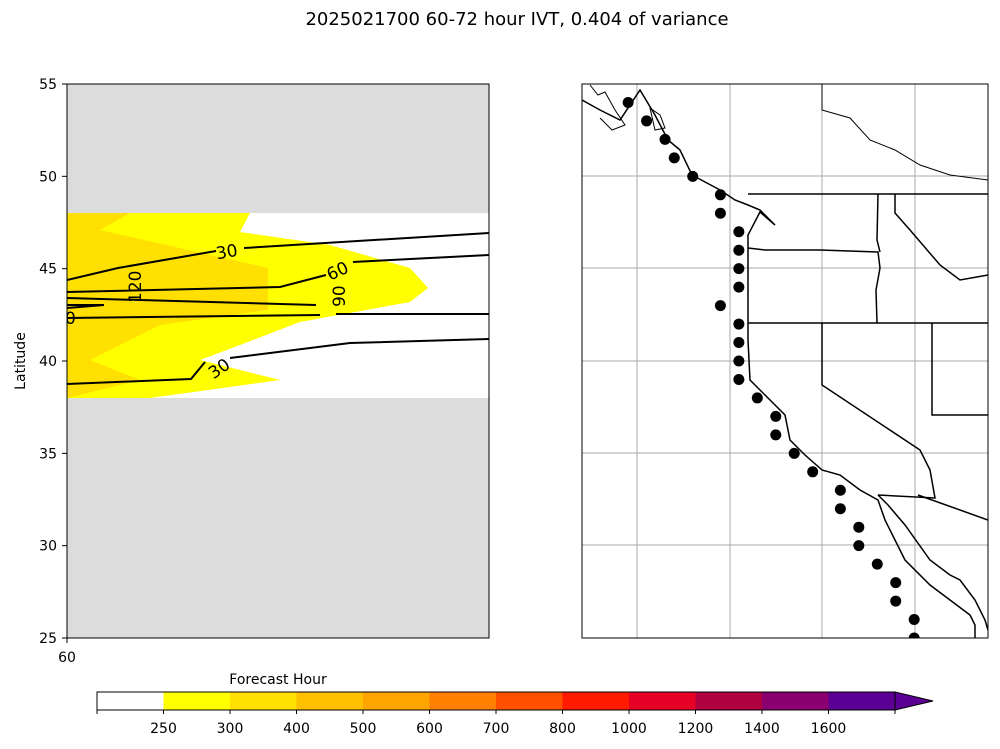 Image resolution: width=1000 pixels, height=749 pixels. Describe the element at coordinates (48, 85) in the screenshot. I see `y-tick-label: 55` at that location.